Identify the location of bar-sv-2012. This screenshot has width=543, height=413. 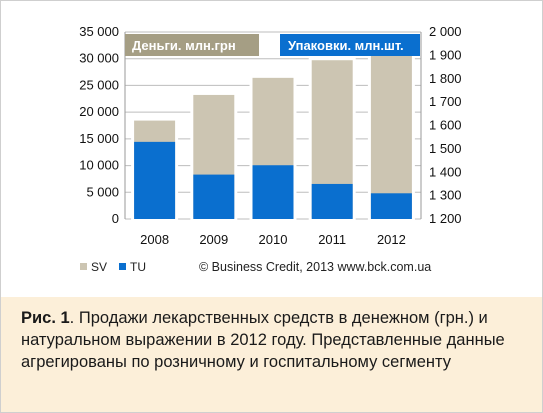
(391, 133).